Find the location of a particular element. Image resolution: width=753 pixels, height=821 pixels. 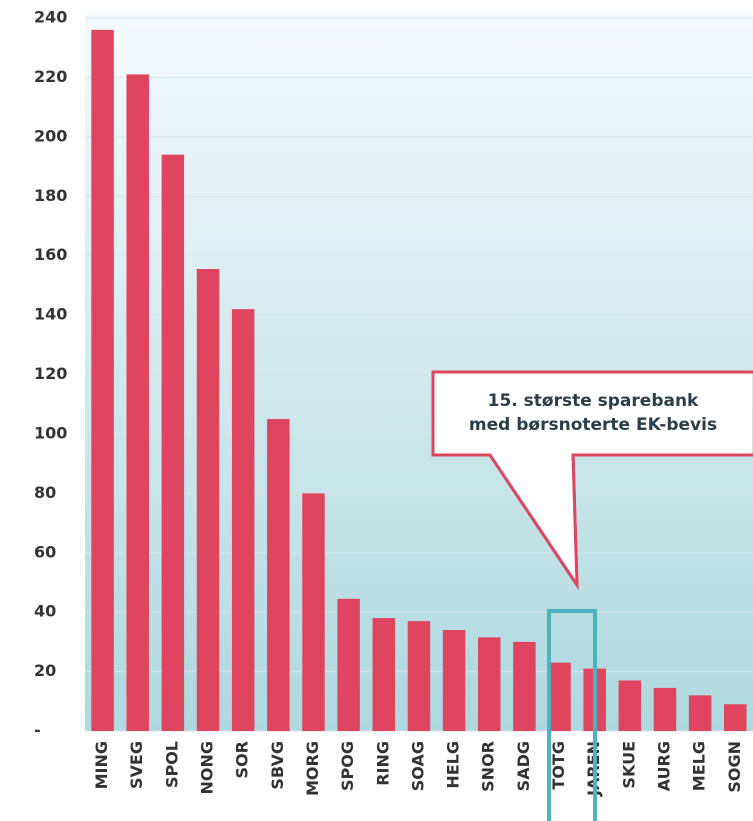

x-tick-label: TOTG is located at coordinates (558, 765).